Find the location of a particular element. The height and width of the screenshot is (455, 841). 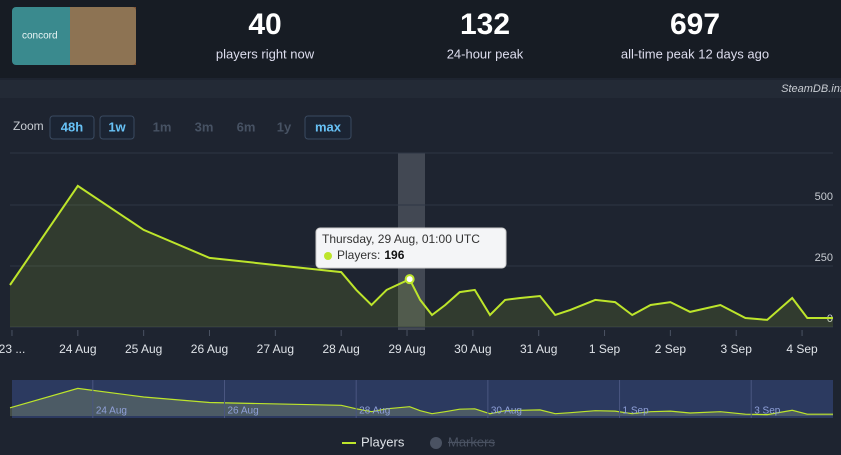

tooltip-swatch is located at coordinates (328, 256).